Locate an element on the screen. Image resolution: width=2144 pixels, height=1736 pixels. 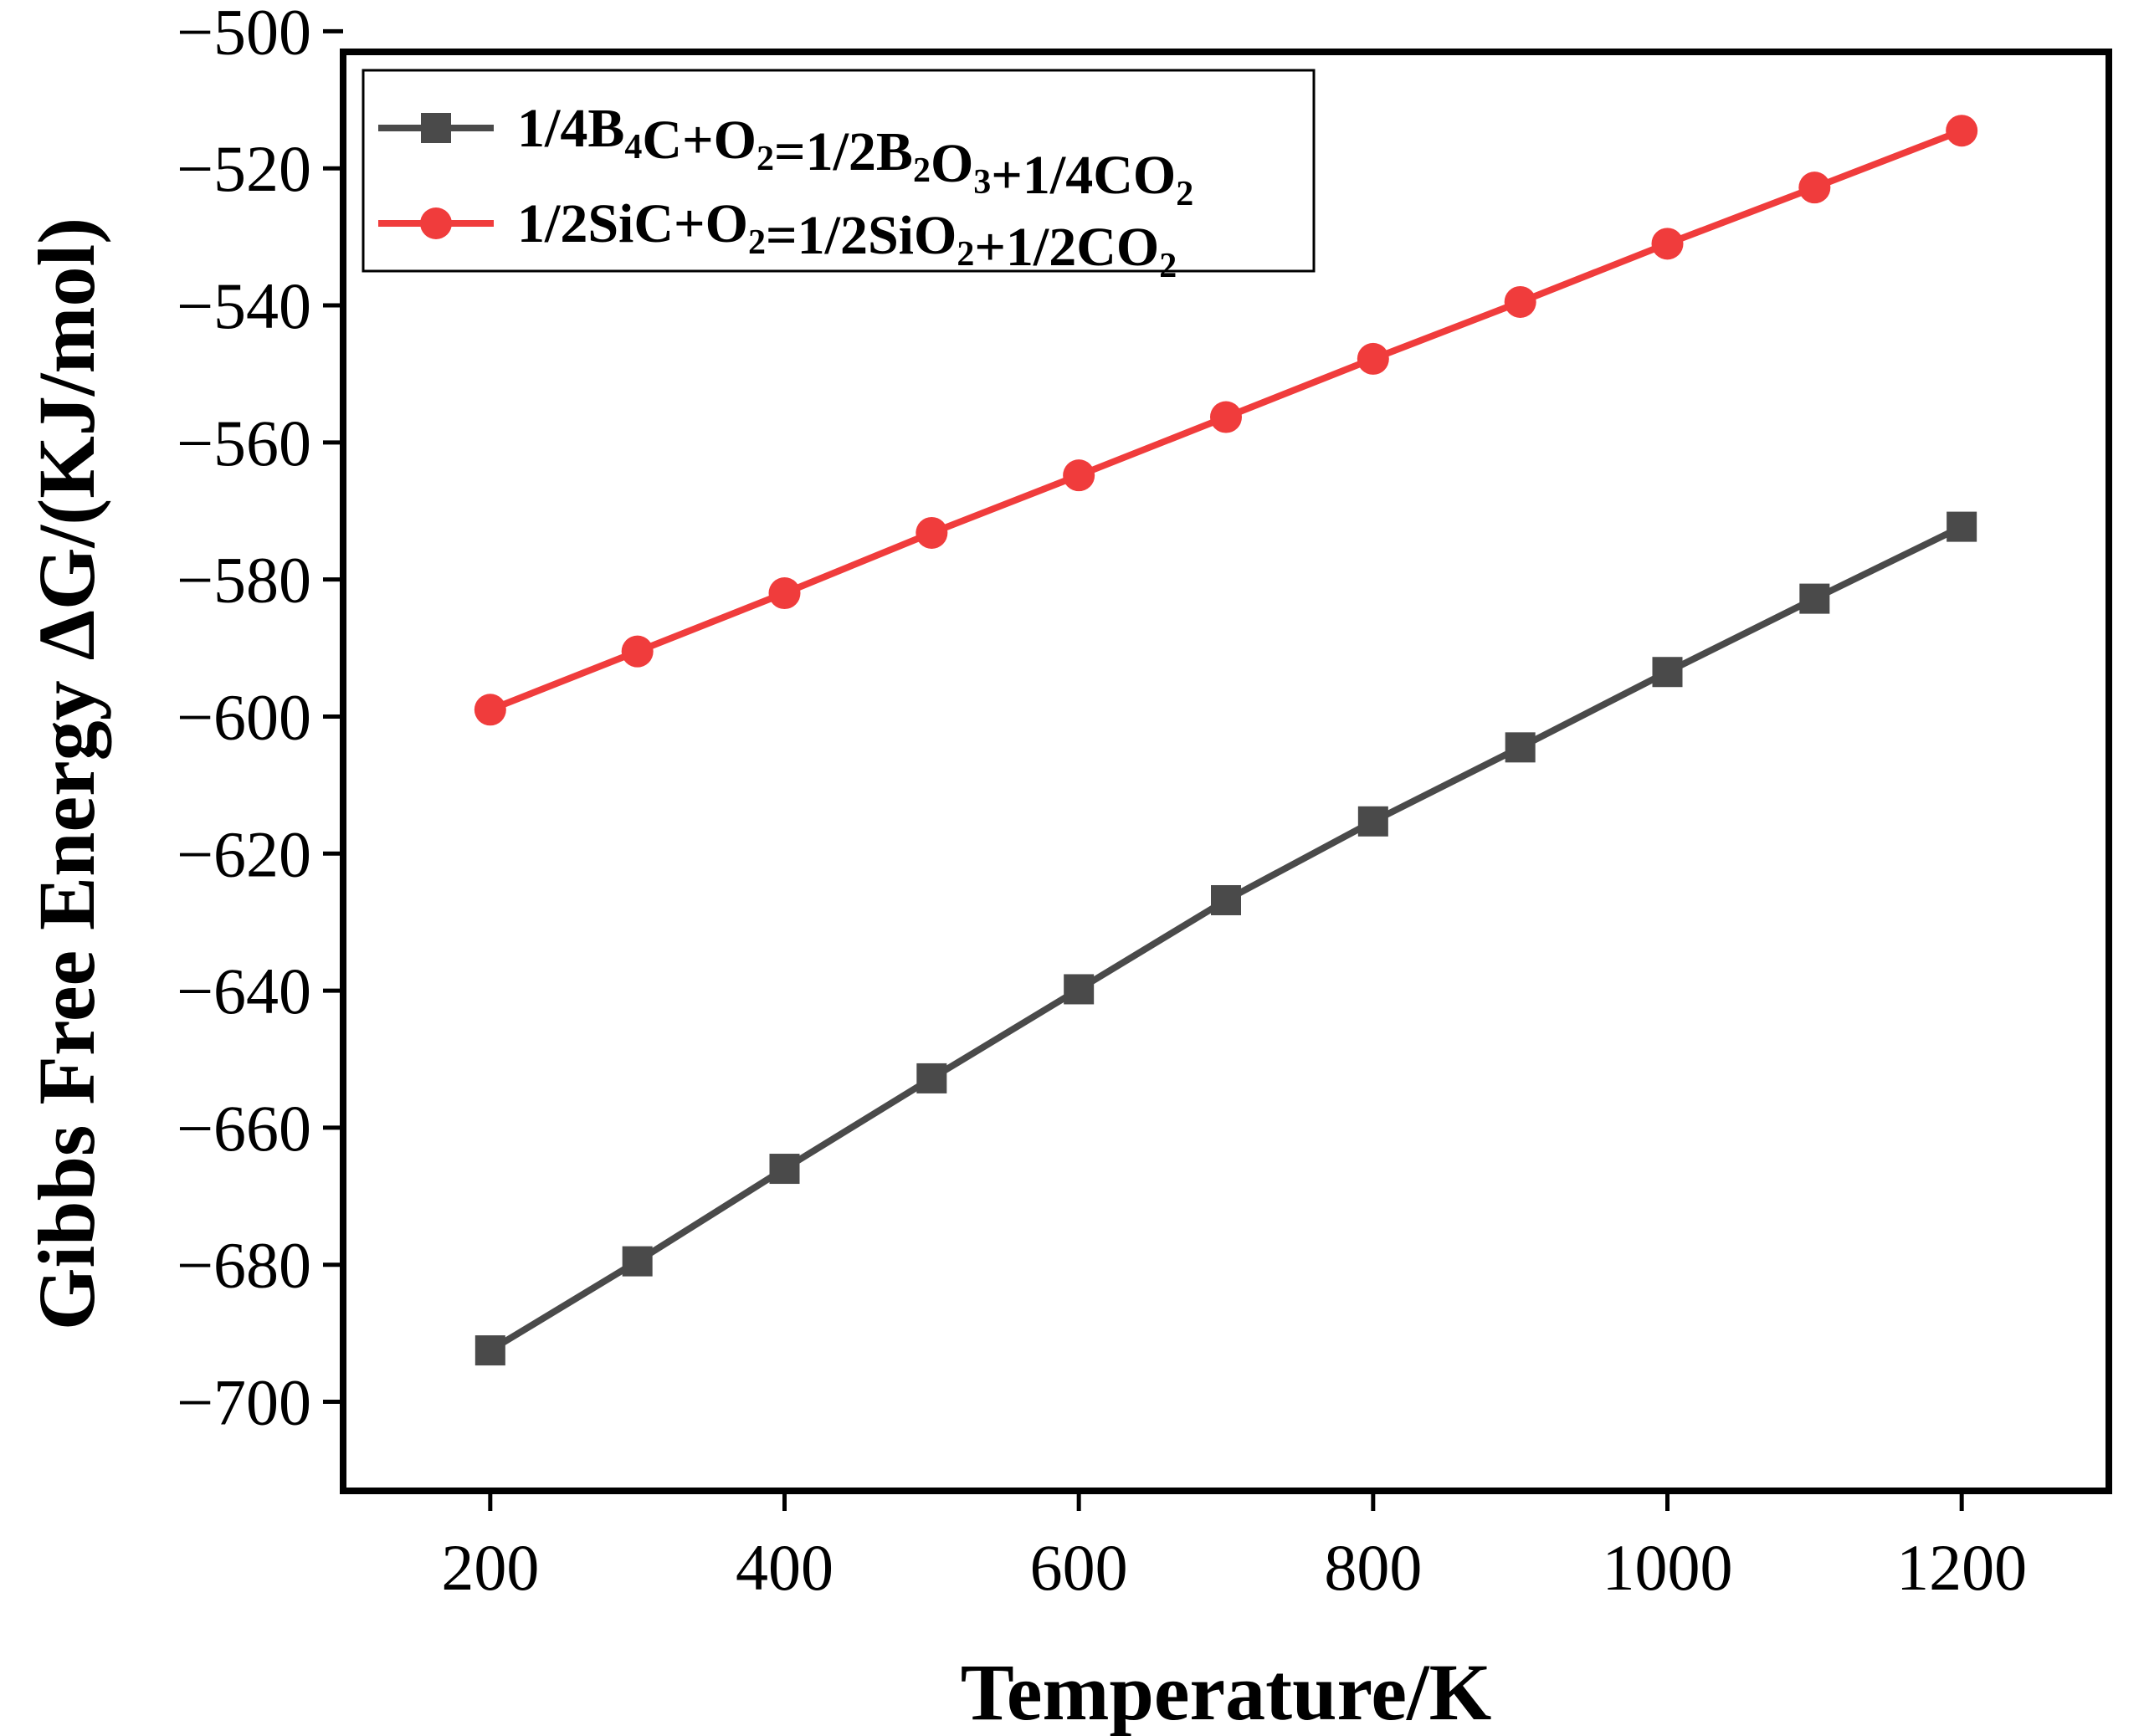
x-tick-label: 1000 is located at coordinates (1668, 1567).